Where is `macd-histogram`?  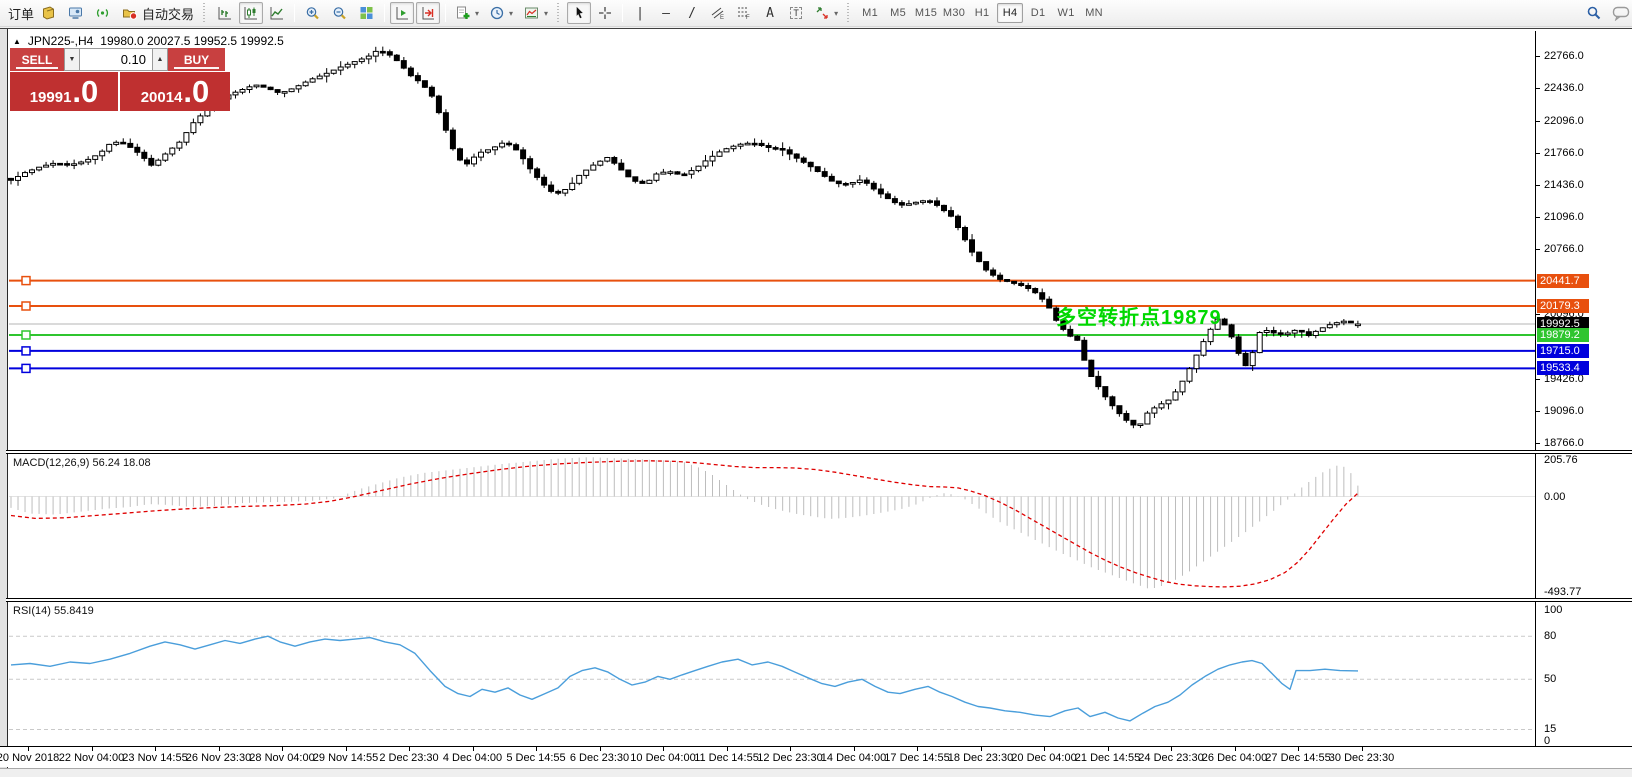 macd-histogram is located at coordinates (684, 523).